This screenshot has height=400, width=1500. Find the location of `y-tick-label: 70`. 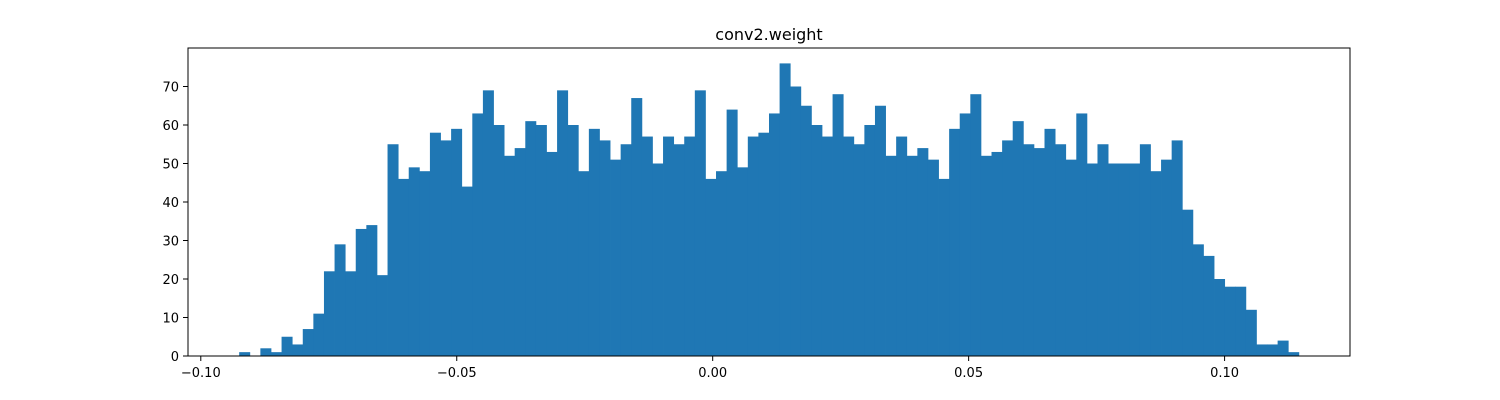

y-tick-label: 70 is located at coordinates (170, 88).